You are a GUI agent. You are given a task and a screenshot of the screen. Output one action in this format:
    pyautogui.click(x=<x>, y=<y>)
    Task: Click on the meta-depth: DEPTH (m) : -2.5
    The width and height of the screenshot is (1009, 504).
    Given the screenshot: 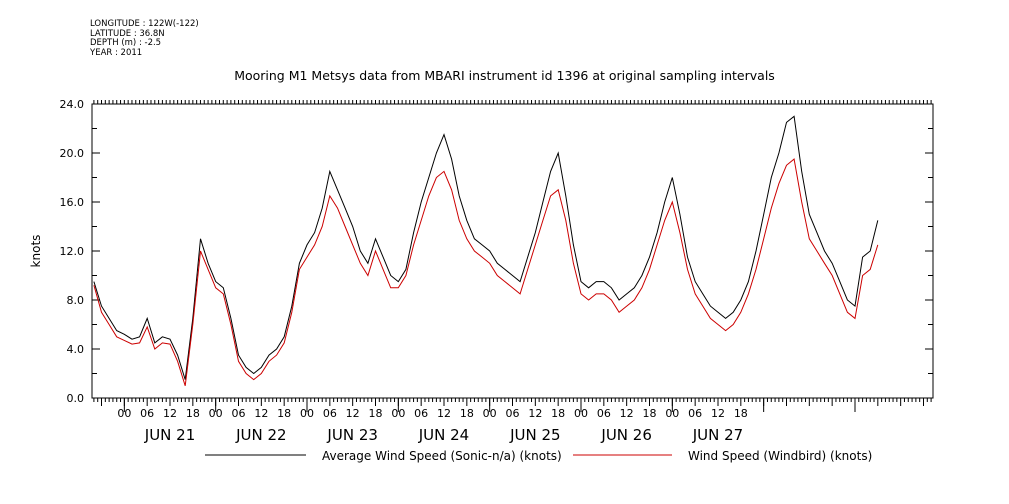 What is the action you would take?
    pyautogui.click(x=126, y=43)
    